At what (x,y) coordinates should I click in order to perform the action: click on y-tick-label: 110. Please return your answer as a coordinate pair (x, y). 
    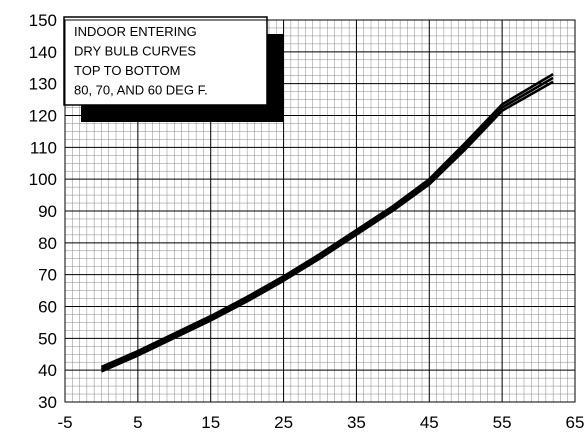
    Looking at the image, I should click on (43, 147).